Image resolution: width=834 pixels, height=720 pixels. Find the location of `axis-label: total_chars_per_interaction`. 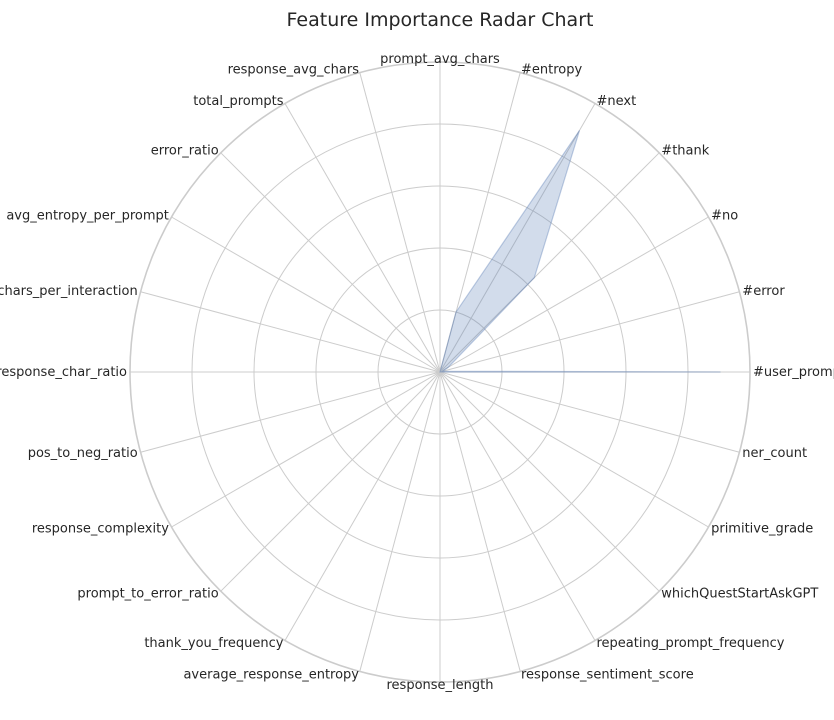

axis-label: total_chars_per_interaction is located at coordinates (69, 291).